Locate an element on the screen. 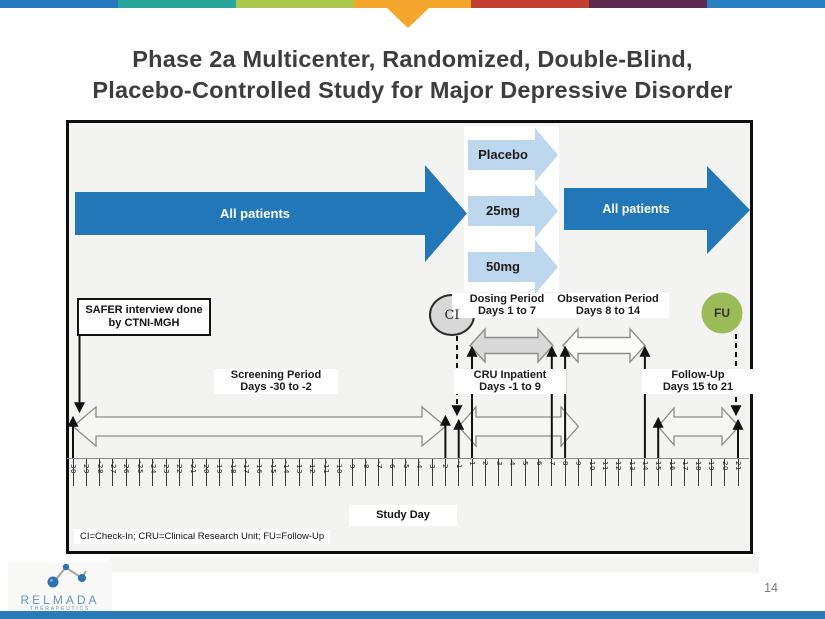  timeline-tick-label: -24 is located at coordinates (152, 467).